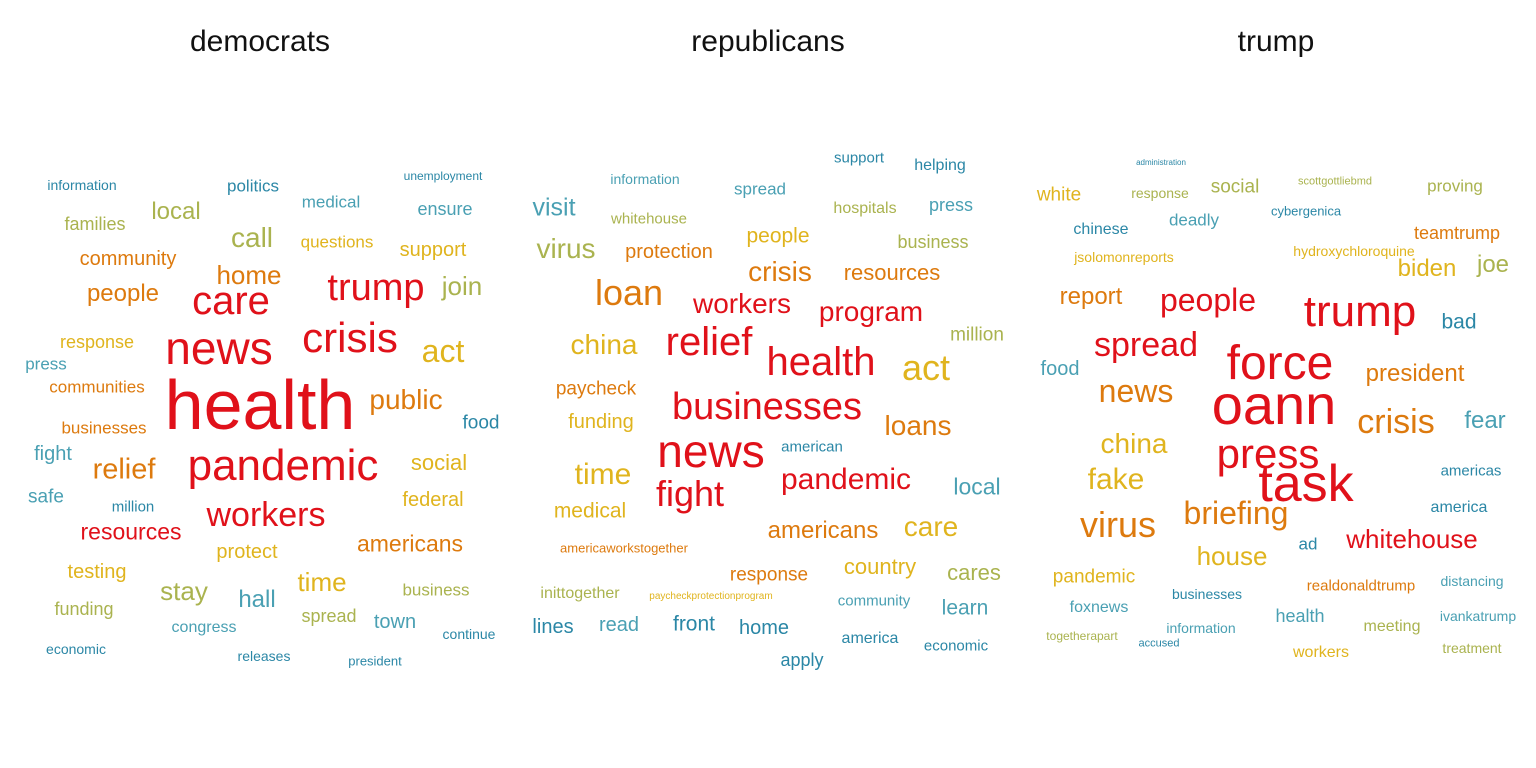  Describe the element at coordinates (956, 646) in the screenshot. I see `word-economic: economic` at that location.